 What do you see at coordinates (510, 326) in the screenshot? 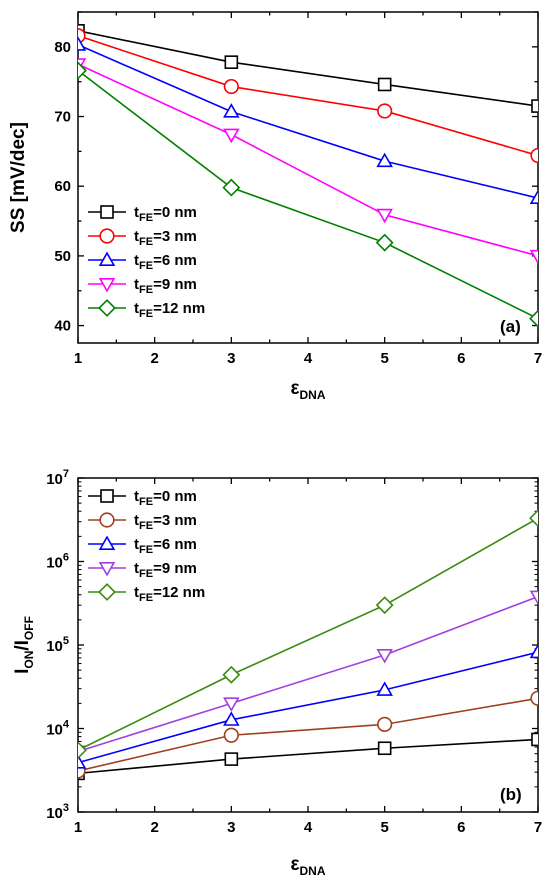
I see `panel-label: (a)` at bounding box center [510, 326].